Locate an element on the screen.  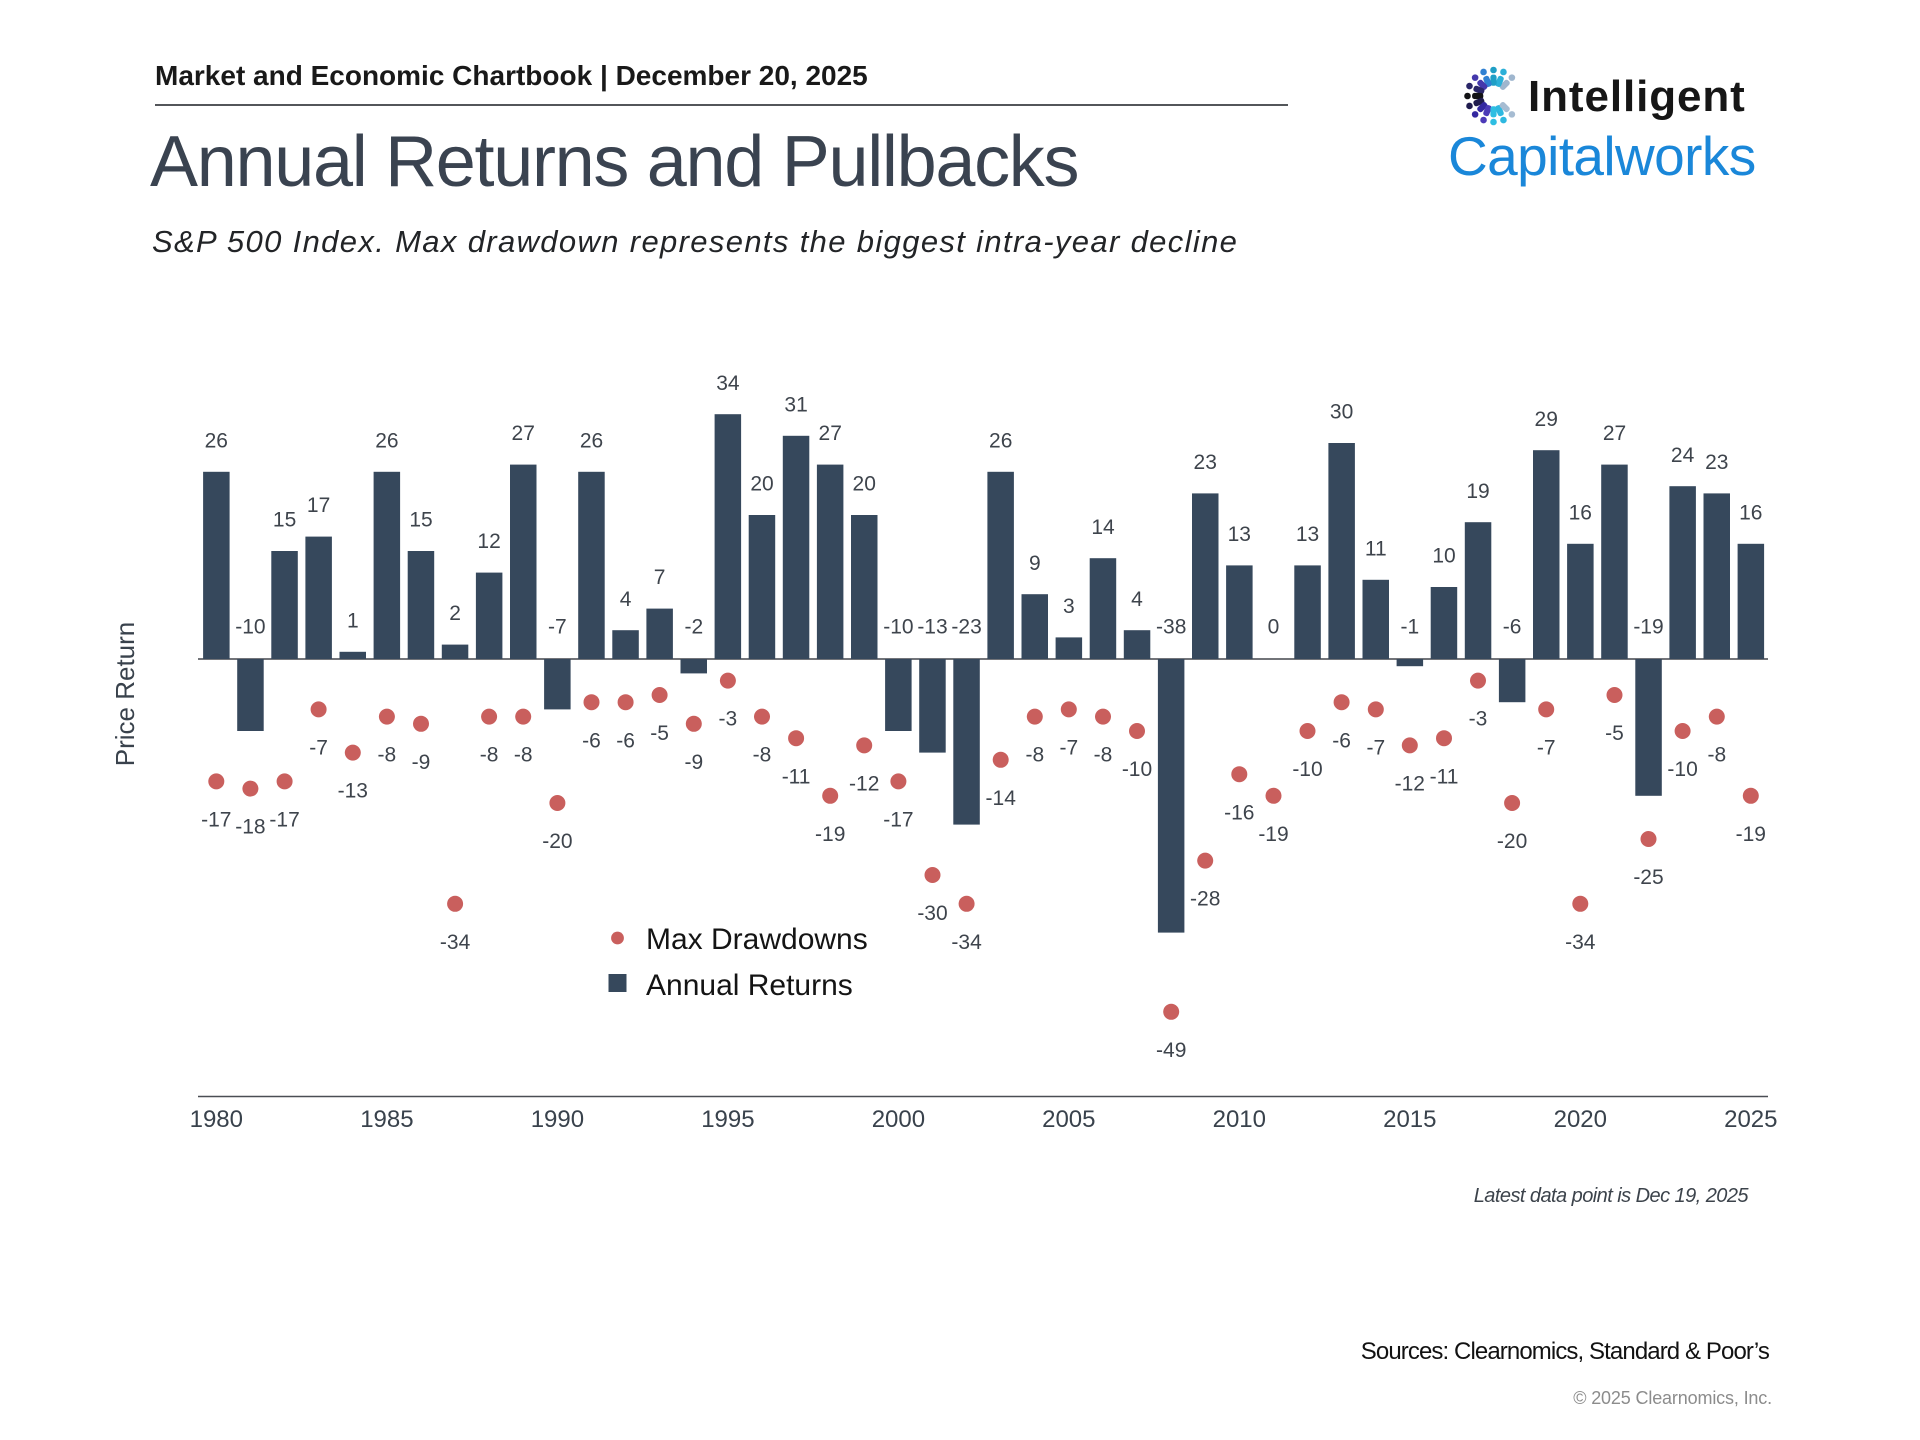
svg-text: -38 is located at coordinates (1171, 627).